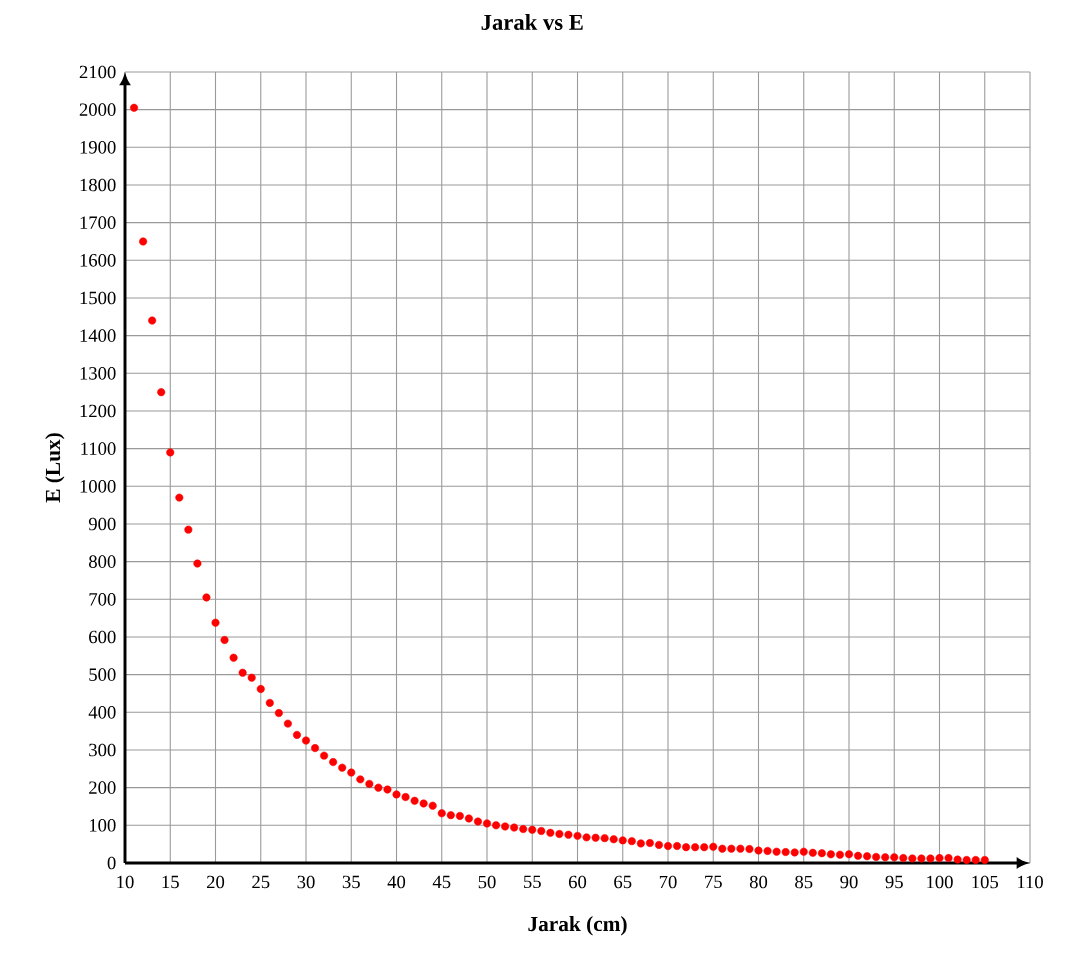  I want to click on x-tick-label: 80, so click(758, 882).